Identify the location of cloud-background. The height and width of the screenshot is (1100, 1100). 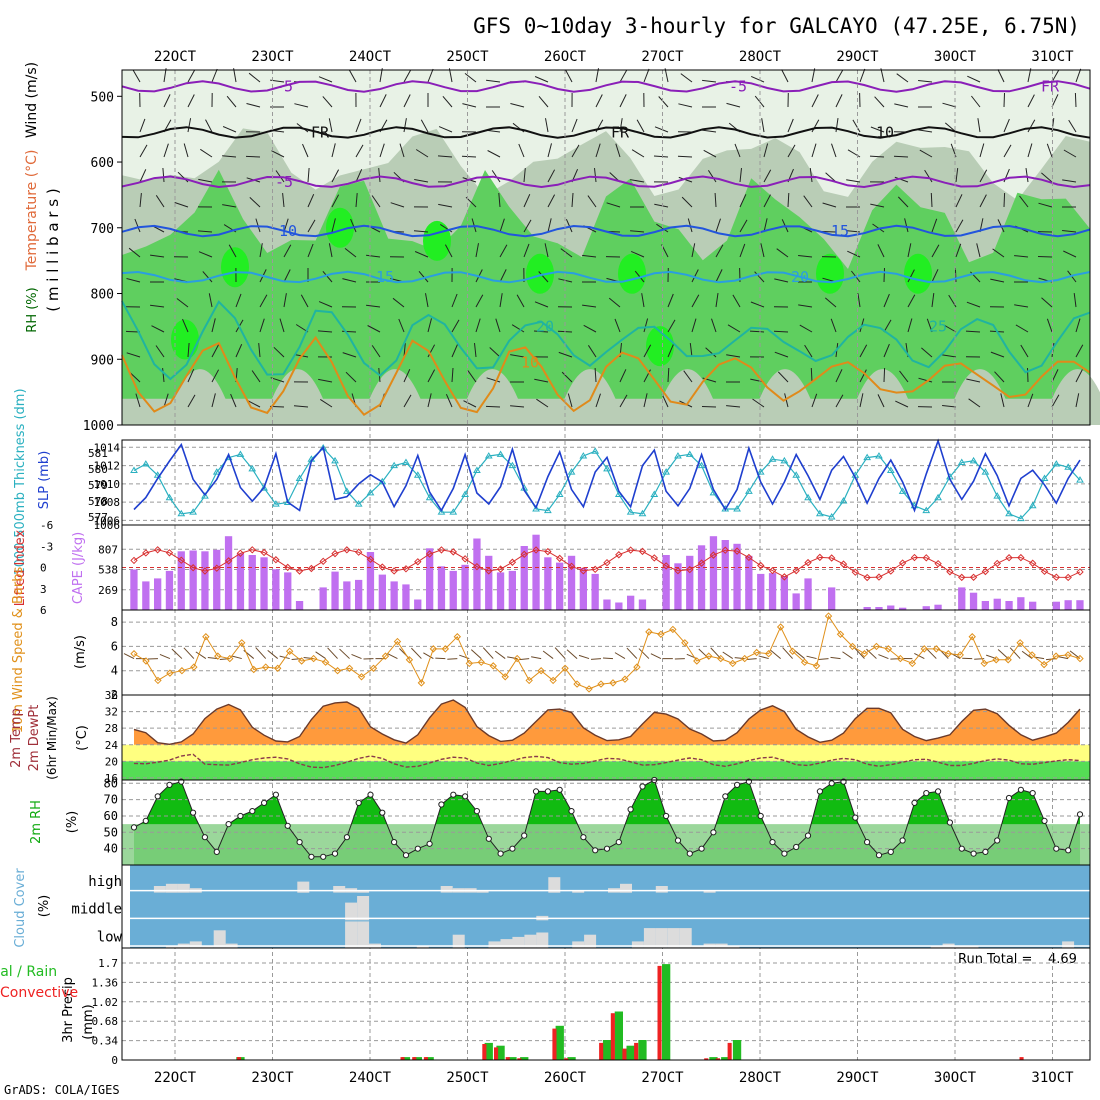
(610, 906).